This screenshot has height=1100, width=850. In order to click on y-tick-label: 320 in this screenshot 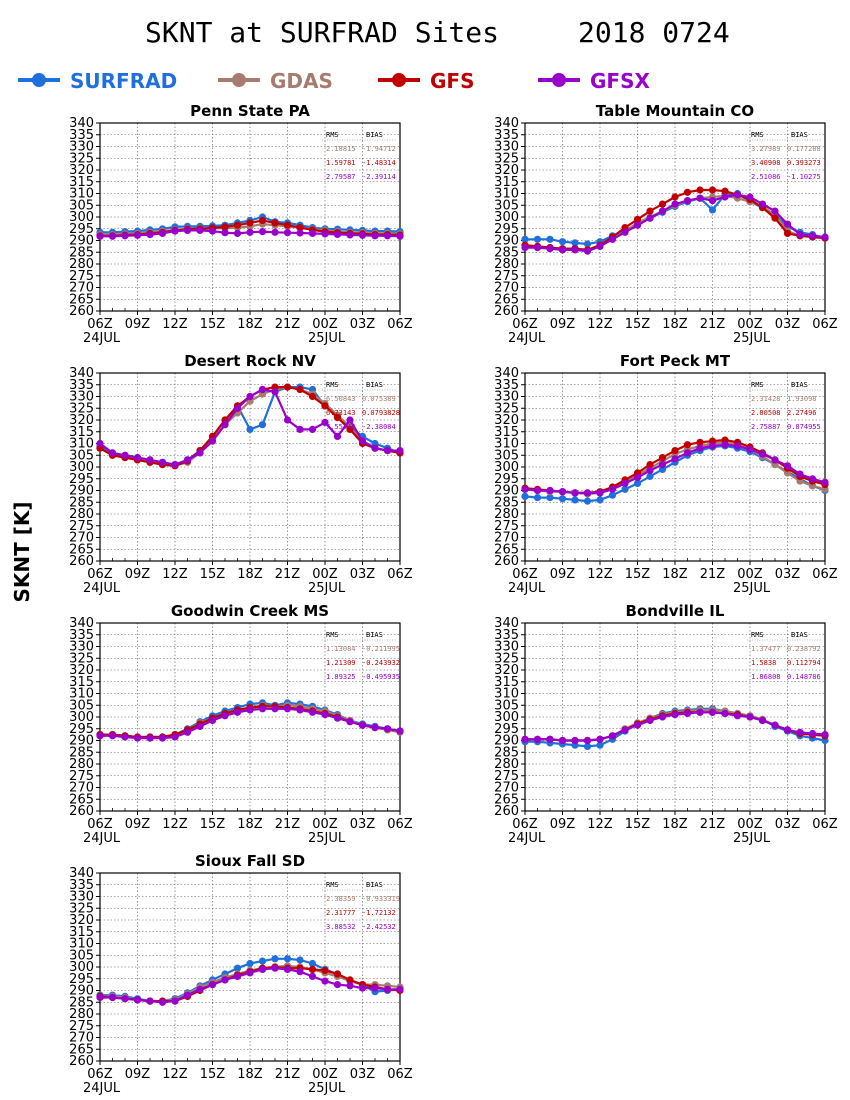, I will do `click(506, 670)`.